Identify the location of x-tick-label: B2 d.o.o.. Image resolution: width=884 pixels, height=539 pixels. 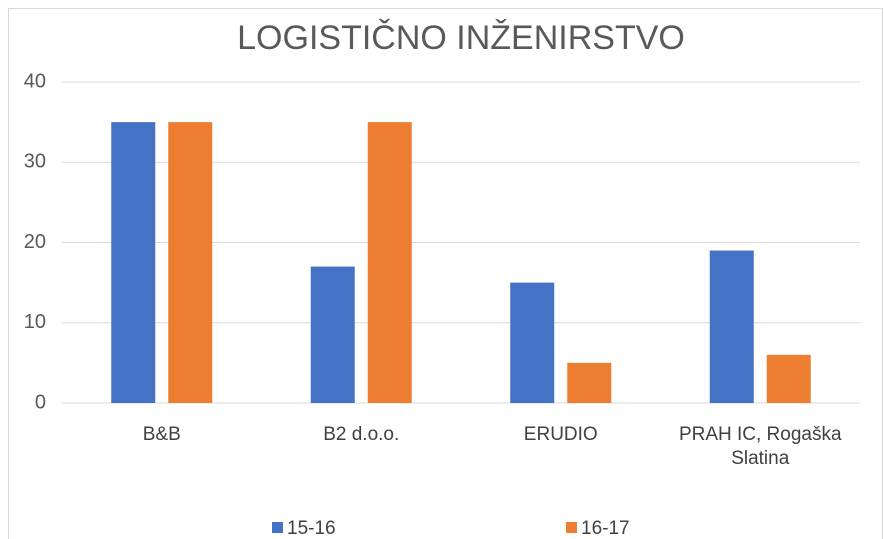
(361, 434).